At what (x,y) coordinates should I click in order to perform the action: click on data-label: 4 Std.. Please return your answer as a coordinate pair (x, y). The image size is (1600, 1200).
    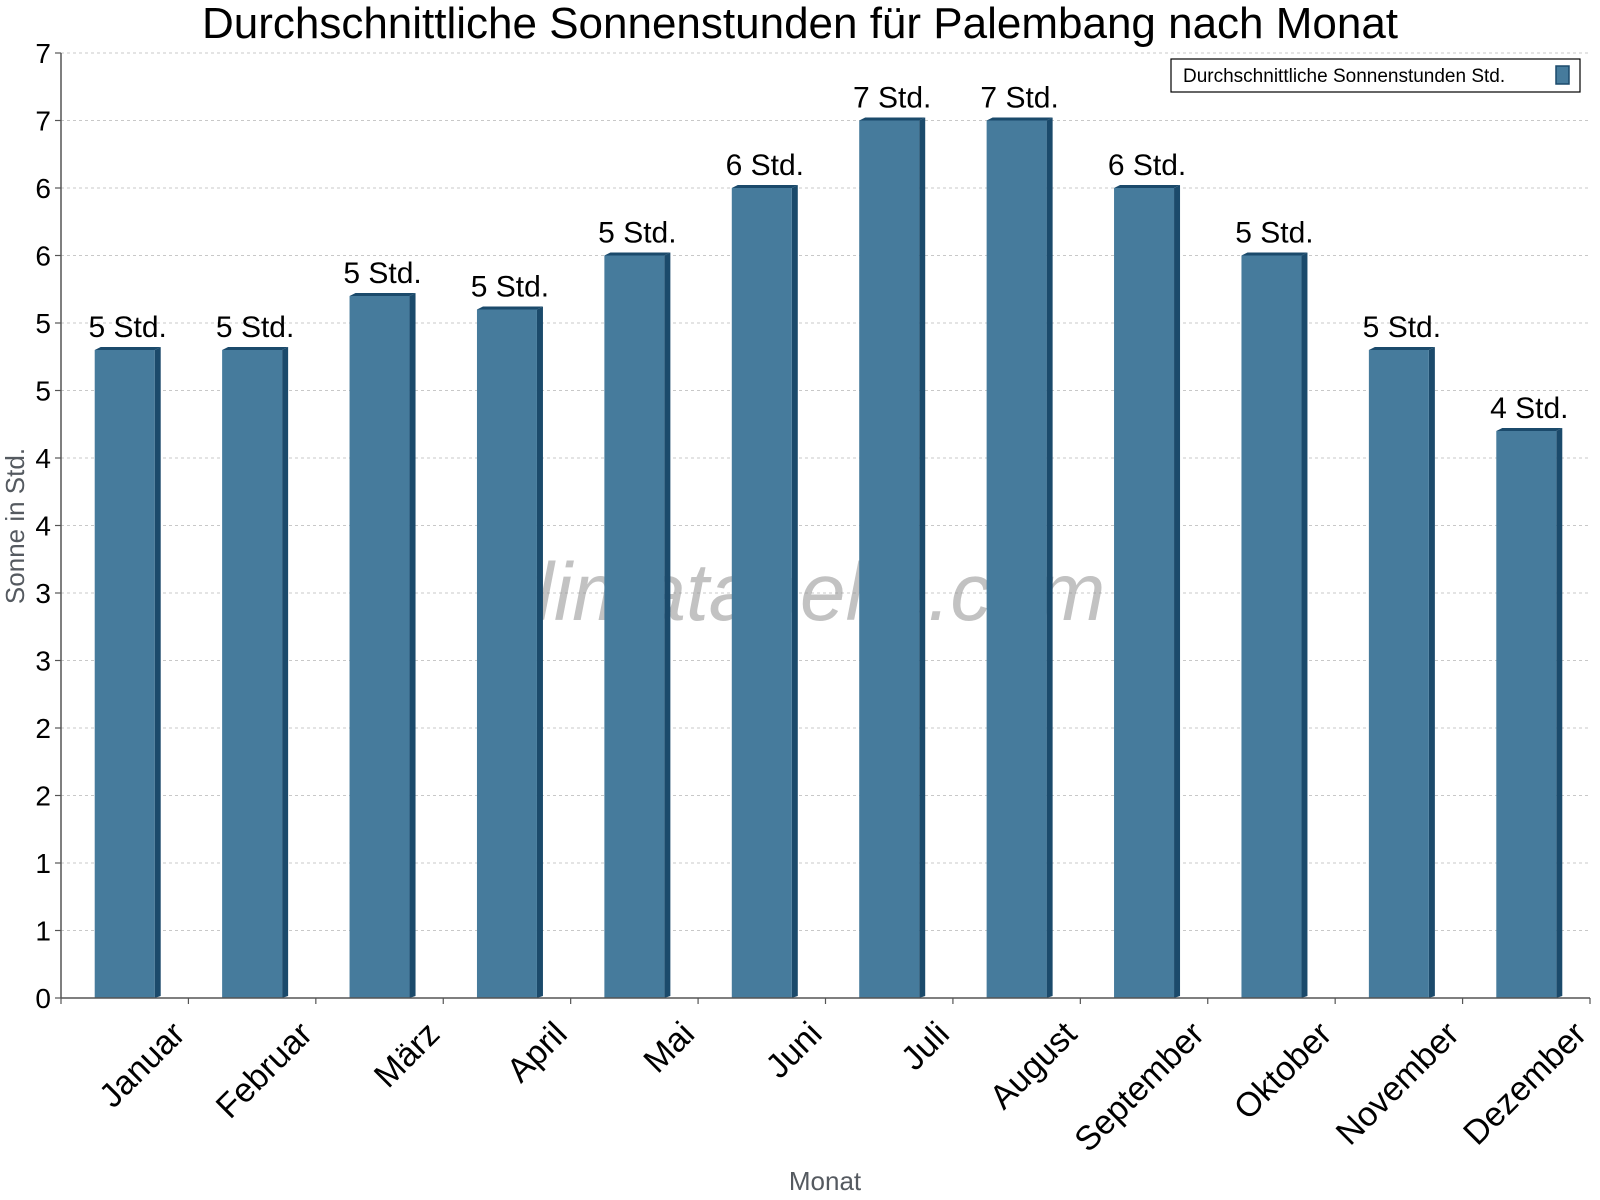
    Looking at the image, I should click on (1529, 408).